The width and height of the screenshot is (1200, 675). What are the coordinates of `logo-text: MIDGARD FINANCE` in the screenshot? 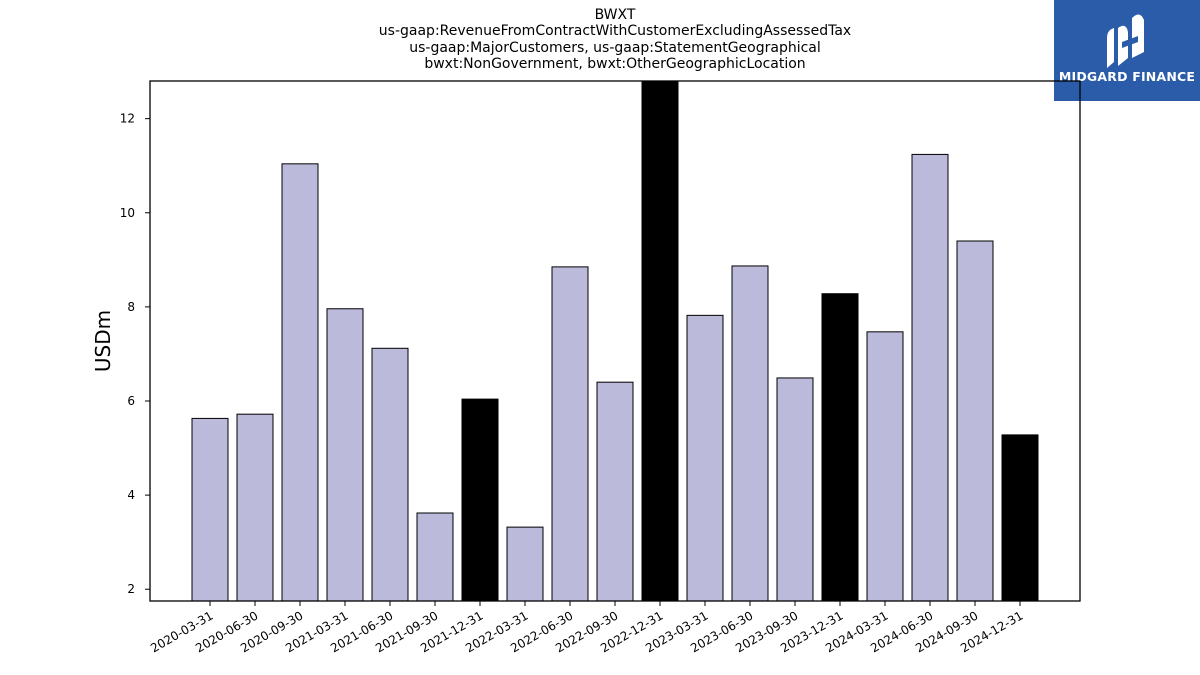 It's located at (1127, 76).